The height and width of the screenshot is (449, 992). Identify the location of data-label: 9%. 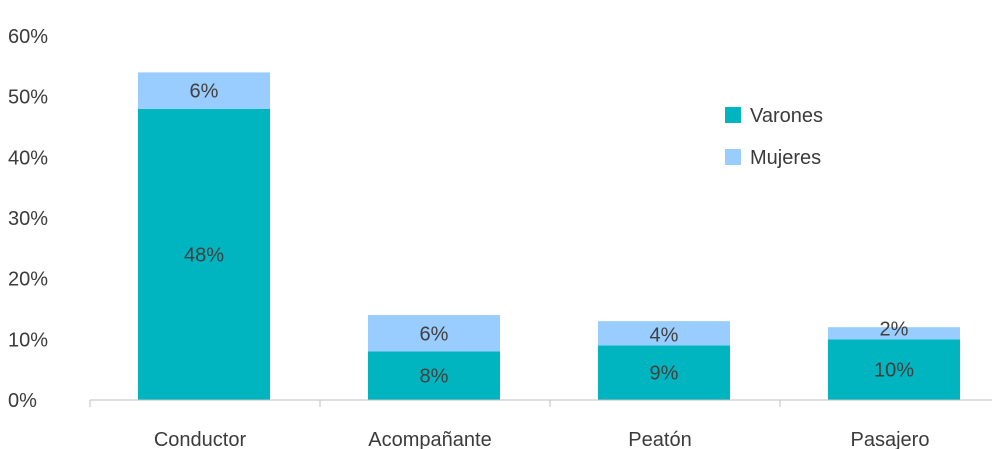
(664, 374).